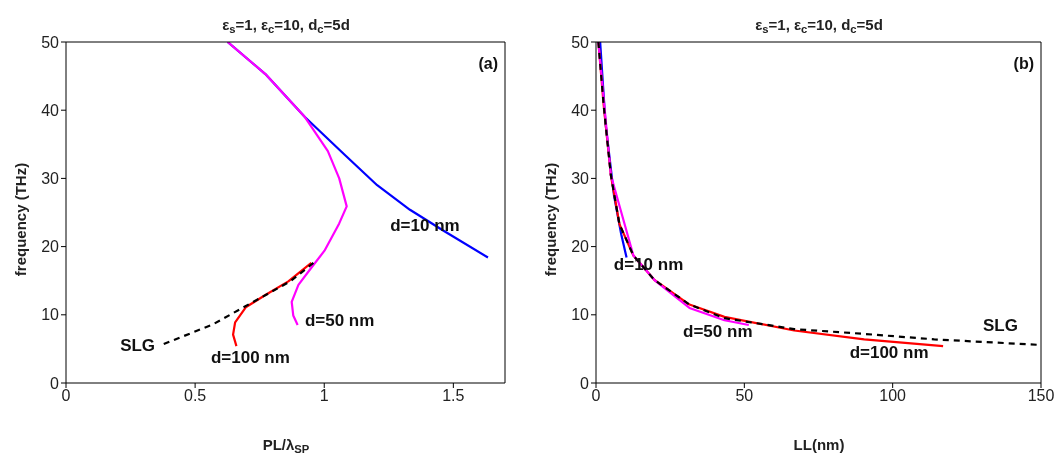 Image resolution: width=1062 pixels, height=471 pixels. Describe the element at coordinates (819, 444) in the screenshot. I see `x-axis-title: LL(nm)` at that location.